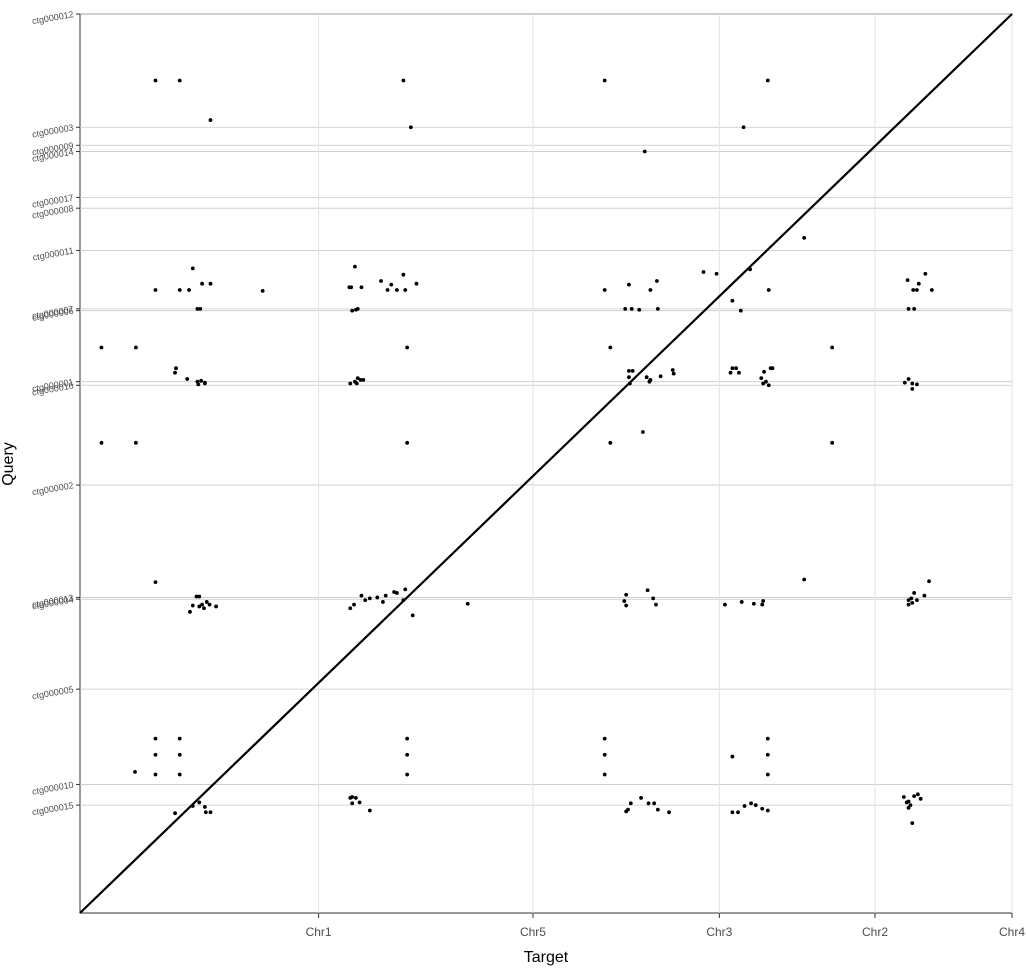 This screenshot has width=1026, height=968. Describe the element at coordinates (52, 692) in the screenshot. I see `y-tick-label-ctg000005: ctg000005` at that location.